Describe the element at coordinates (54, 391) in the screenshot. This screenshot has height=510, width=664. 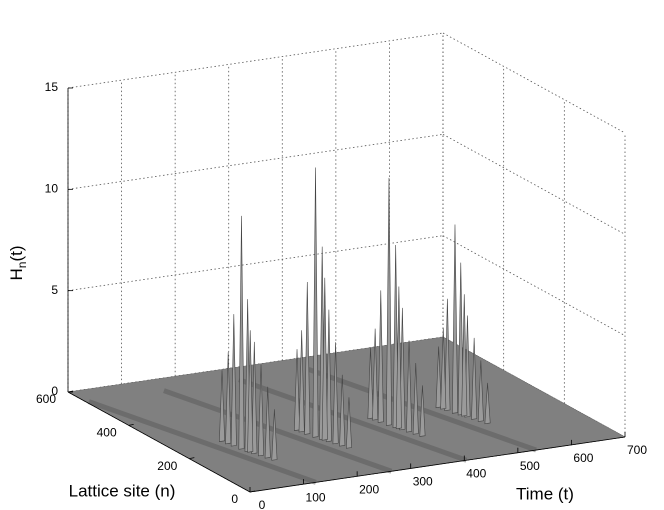
I see `z-tick-label: 0` at that location.